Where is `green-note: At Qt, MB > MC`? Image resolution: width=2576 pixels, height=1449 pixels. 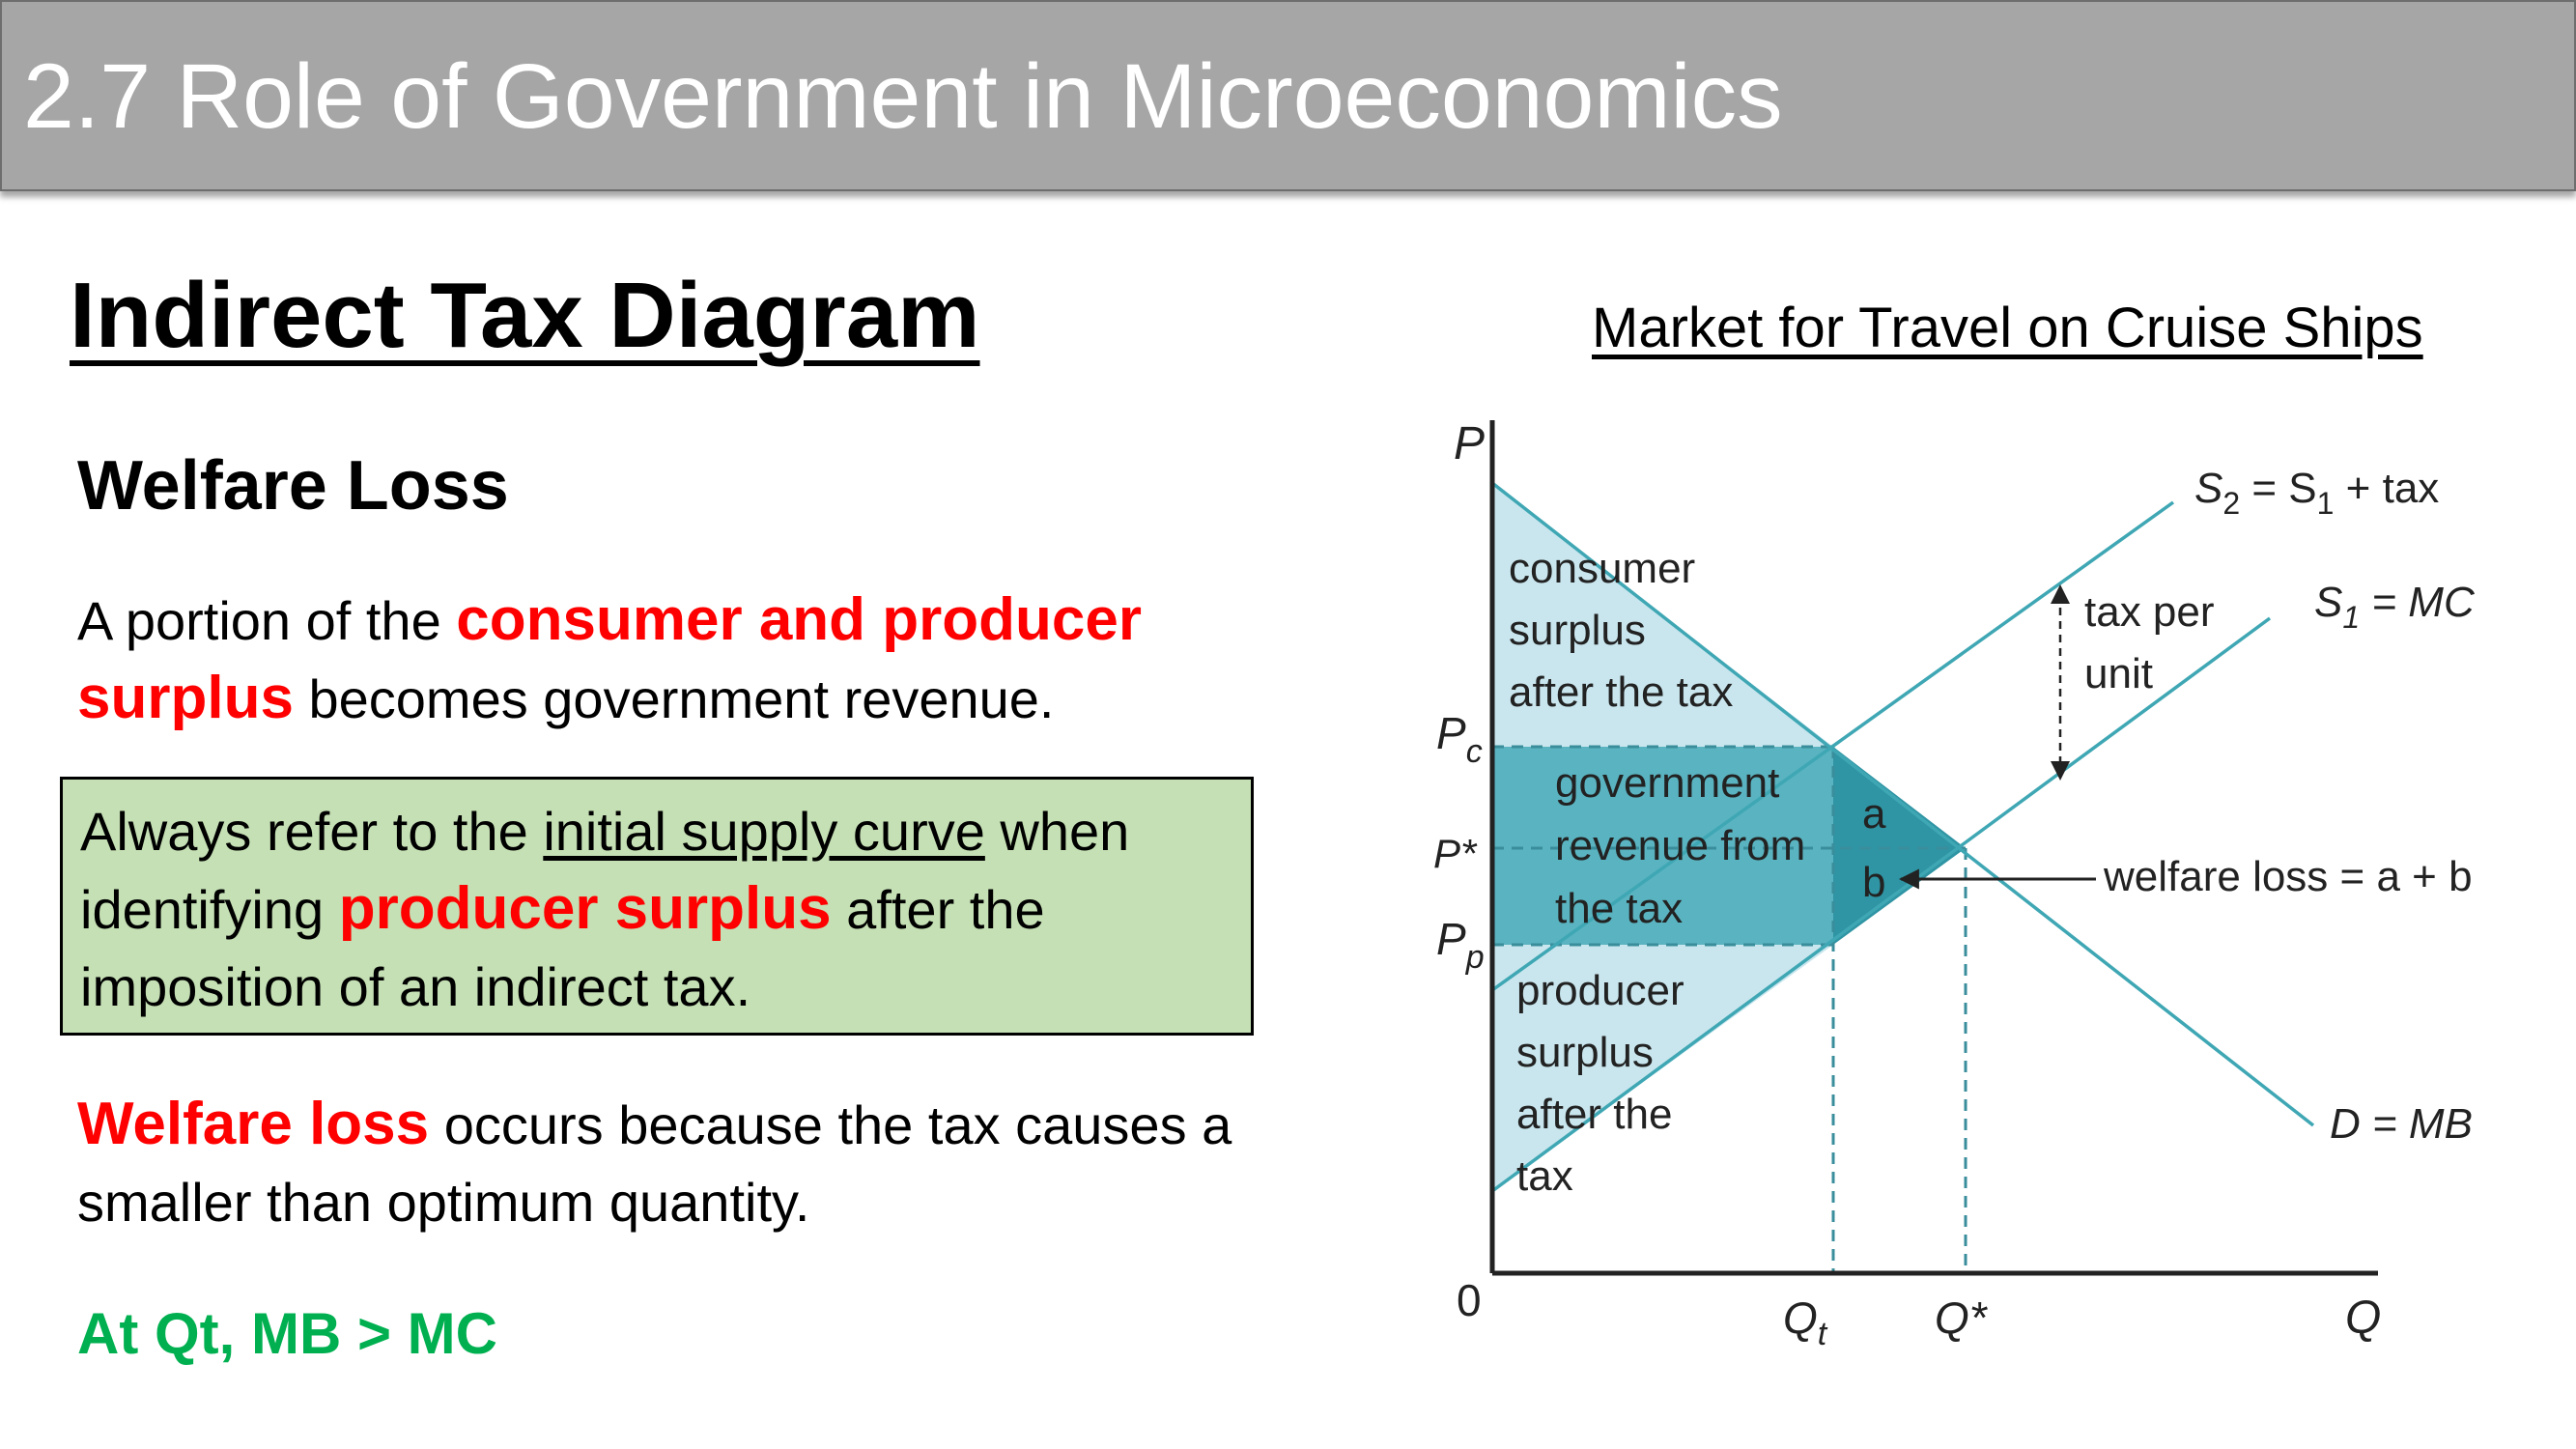
green-note: At Qt, MB > MC is located at coordinates (287, 1333).